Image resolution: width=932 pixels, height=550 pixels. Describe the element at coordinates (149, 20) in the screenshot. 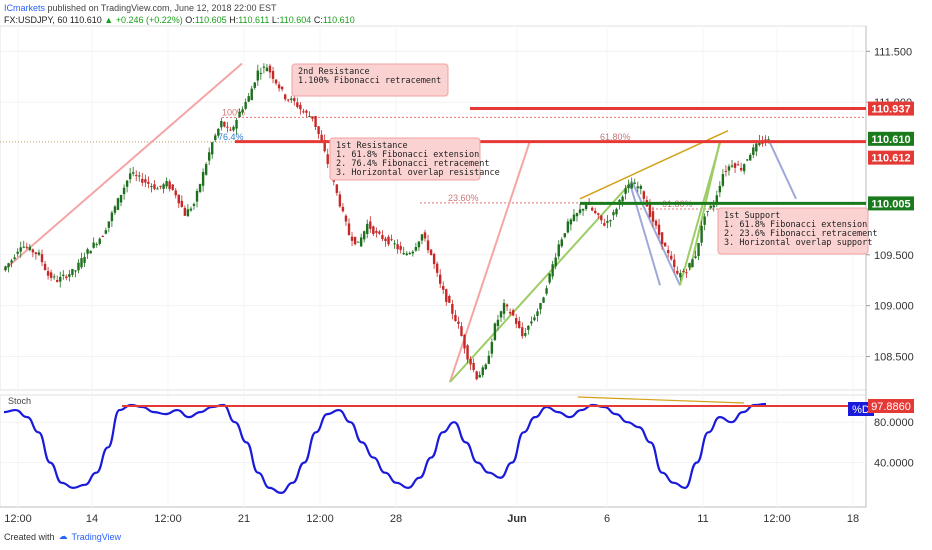

I see `change-value: +0.246 (+0.22%)` at that location.